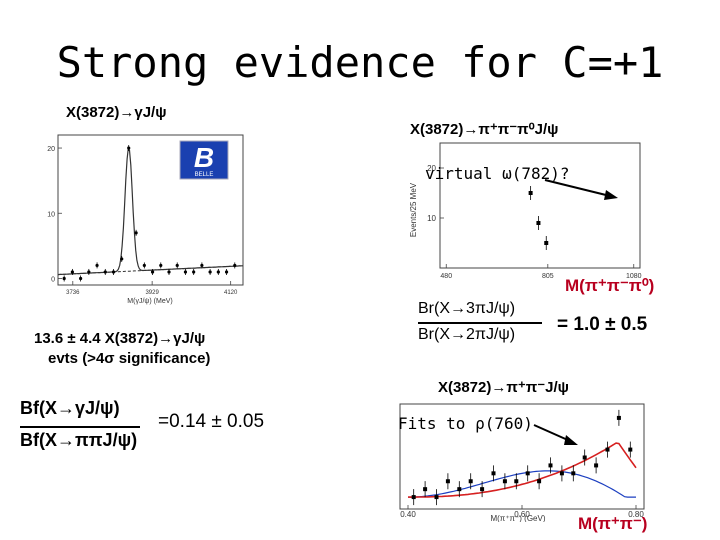  What do you see at coordinates (522, 514) in the screenshot?
I see `x-tick-label: 0.60` at bounding box center [522, 514].